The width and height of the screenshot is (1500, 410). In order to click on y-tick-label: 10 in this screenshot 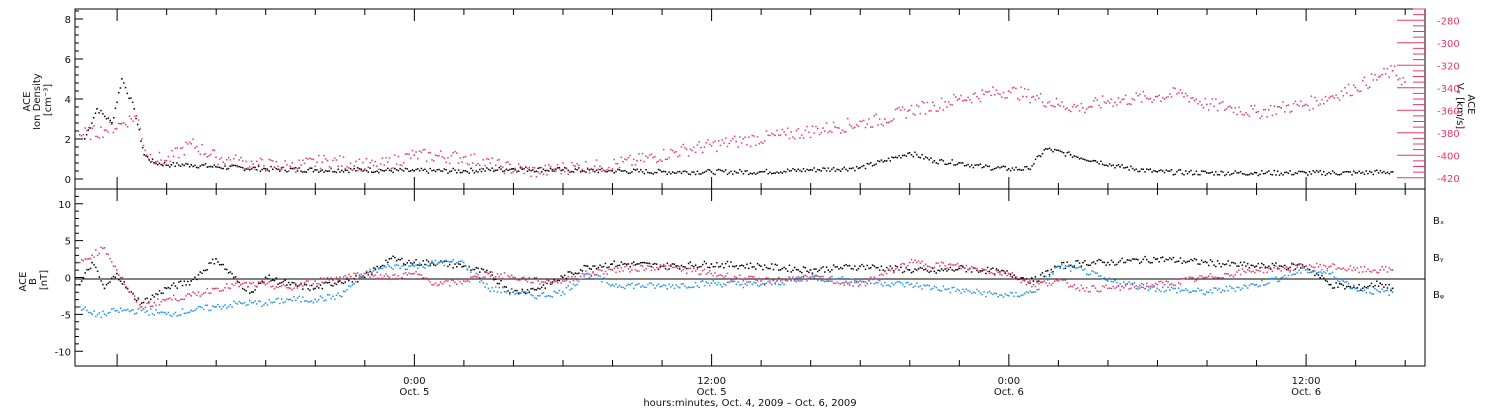, I will do `click(64, 205)`.